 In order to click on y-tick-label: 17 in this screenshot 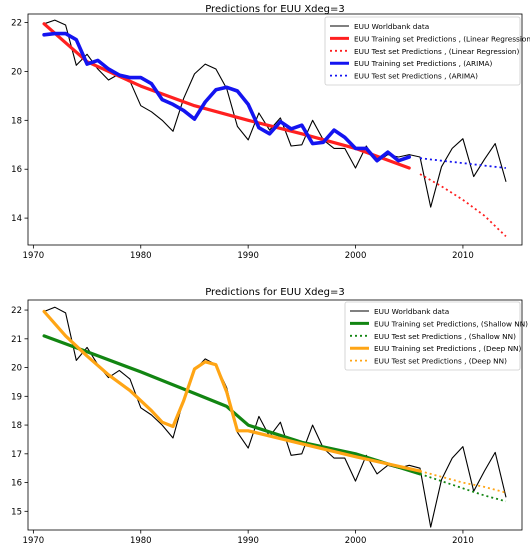, I will do `click(16, 455)`.